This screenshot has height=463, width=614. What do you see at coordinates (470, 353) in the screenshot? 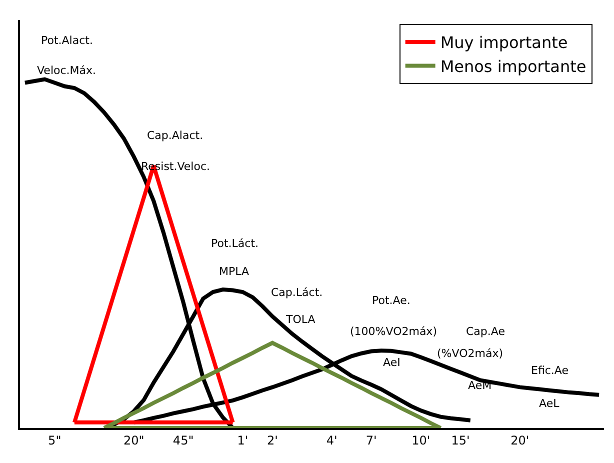
I see `annotation: (%VO2máx)` at bounding box center [470, 353].